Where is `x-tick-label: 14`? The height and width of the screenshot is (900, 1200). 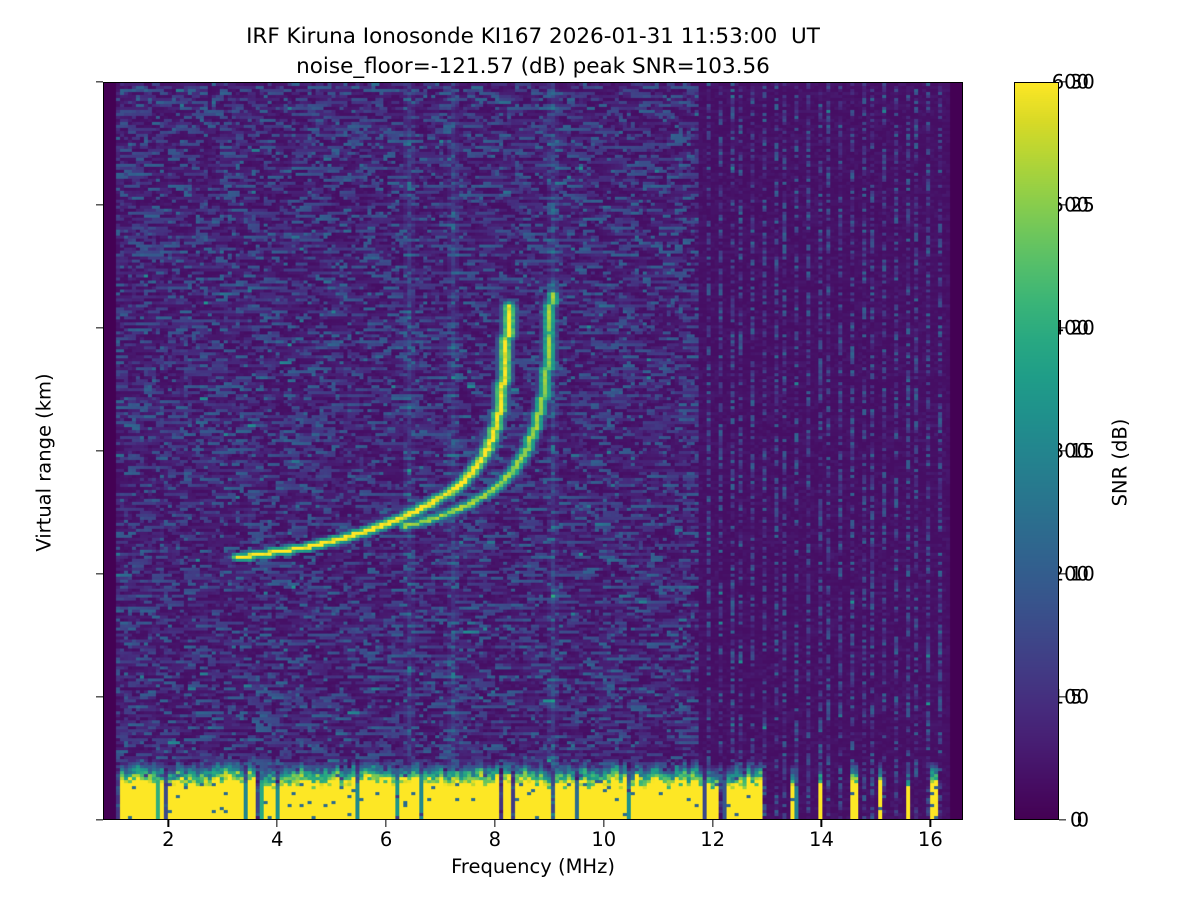 x-tick-label: 14 is located at coordinates (821, 839).